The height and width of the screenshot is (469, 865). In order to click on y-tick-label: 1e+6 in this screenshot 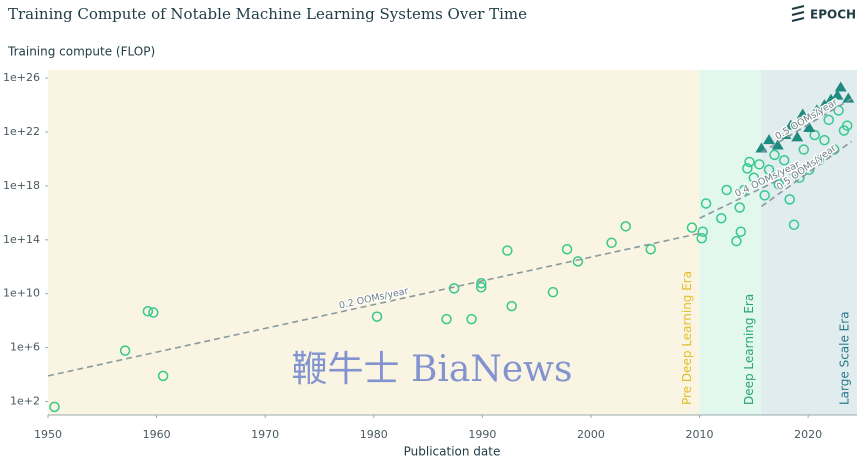, I will do `click(25, 347)`.